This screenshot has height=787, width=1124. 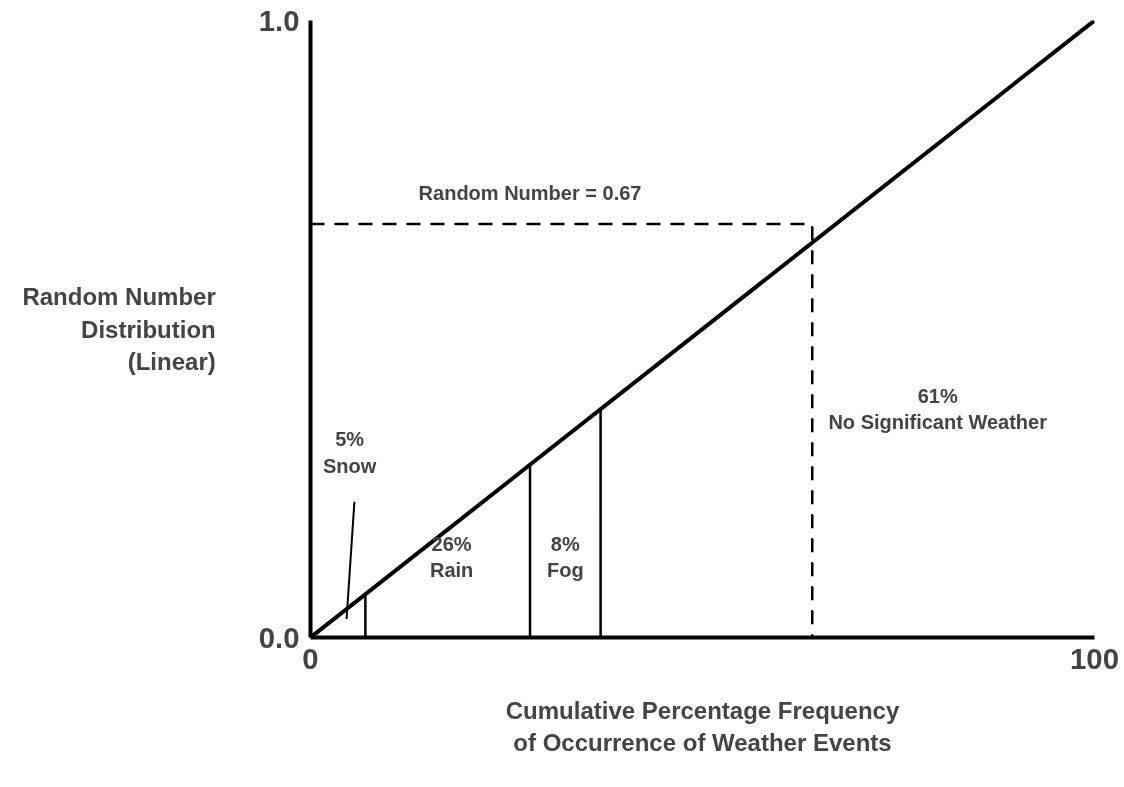 I want to click on y-tick-label: 1.0, so click(x=279, y=20).